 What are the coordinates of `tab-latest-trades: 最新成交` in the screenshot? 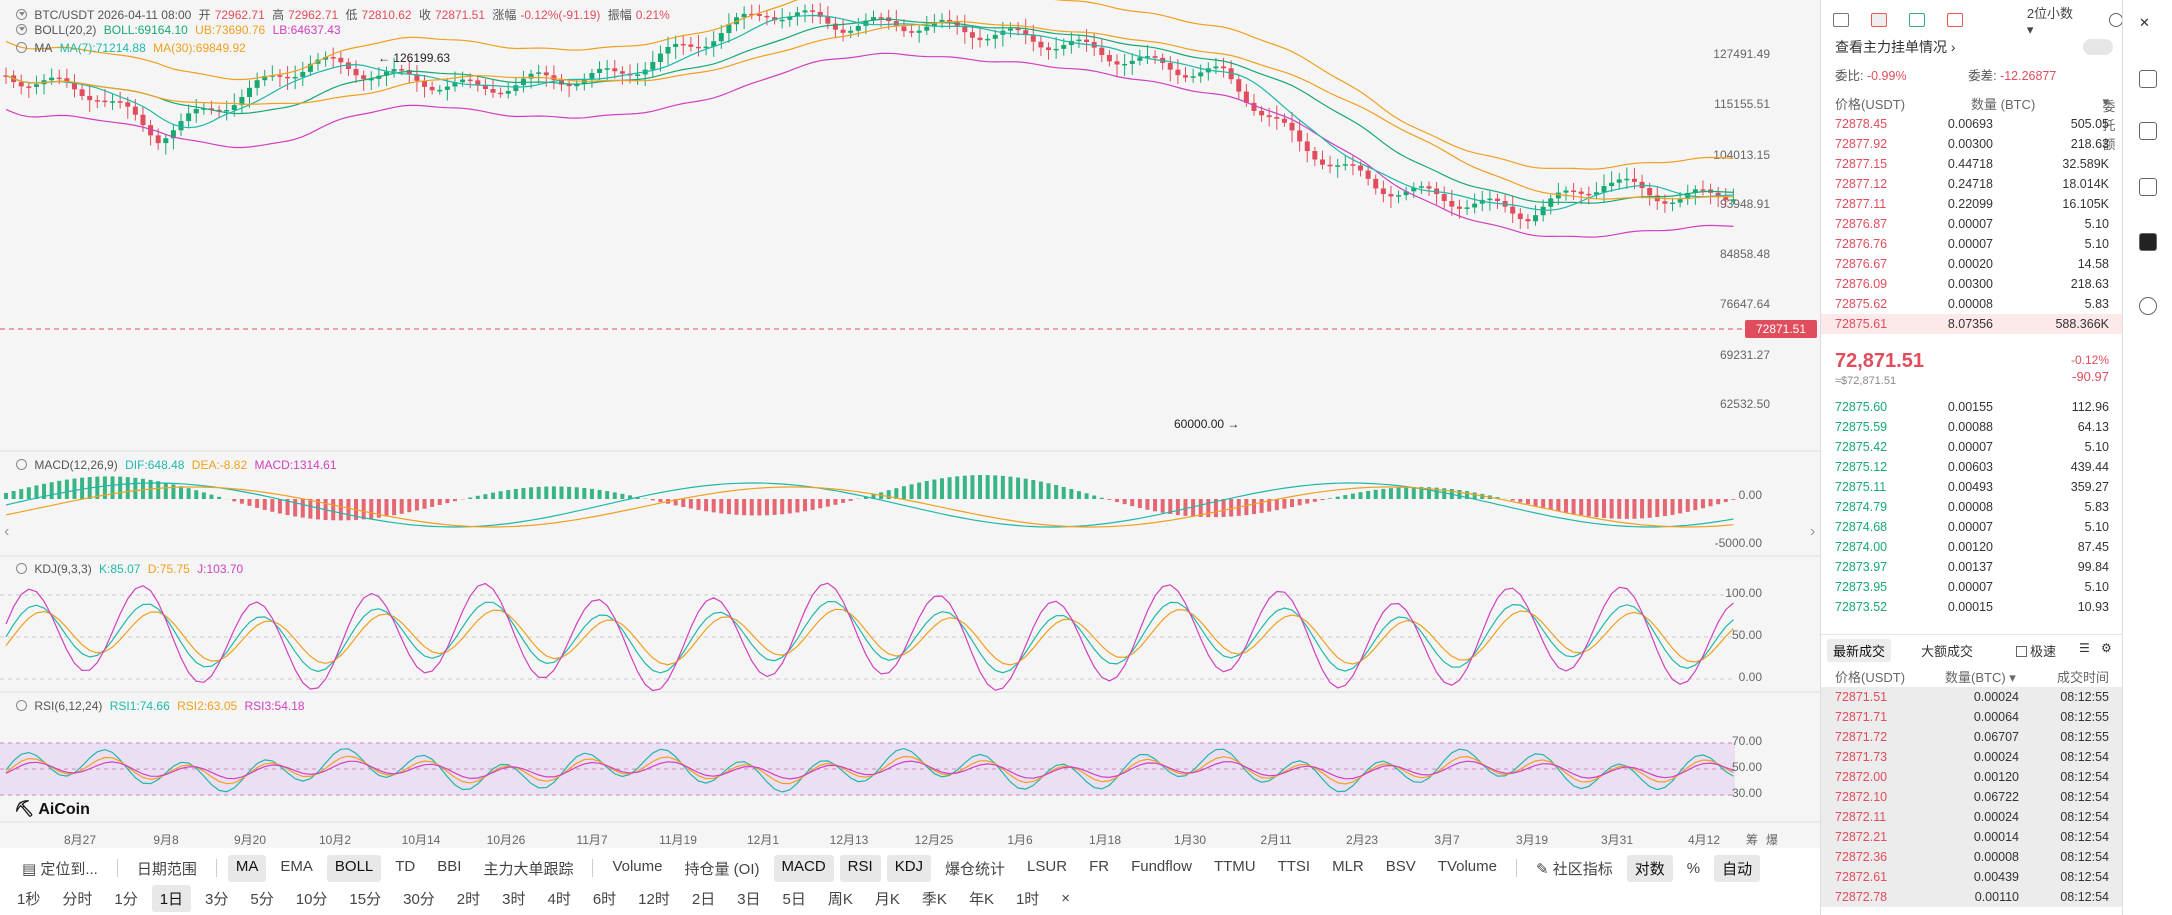 It's located at (1859, 650).